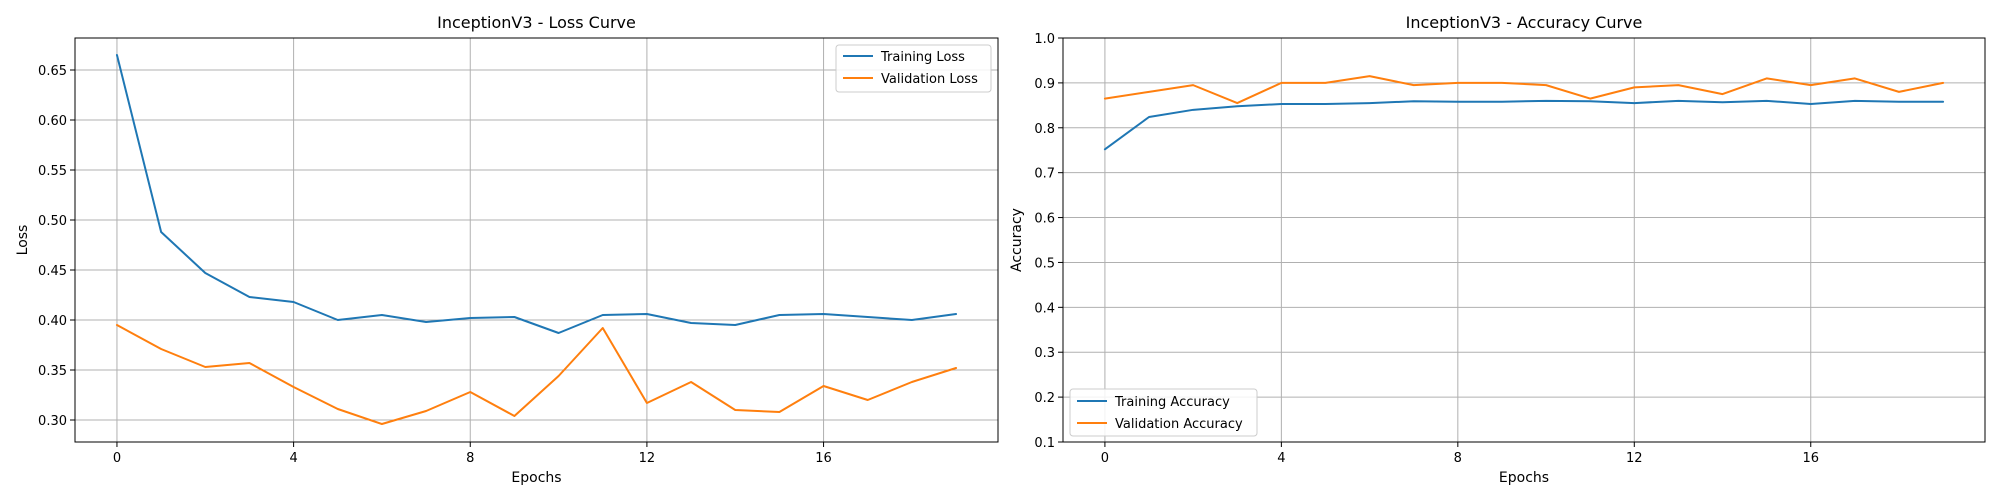  Describe the element at coordinates (1044, 398) in the screenshot. I see `accuracy-y-tick-label: 0.2` at that location.